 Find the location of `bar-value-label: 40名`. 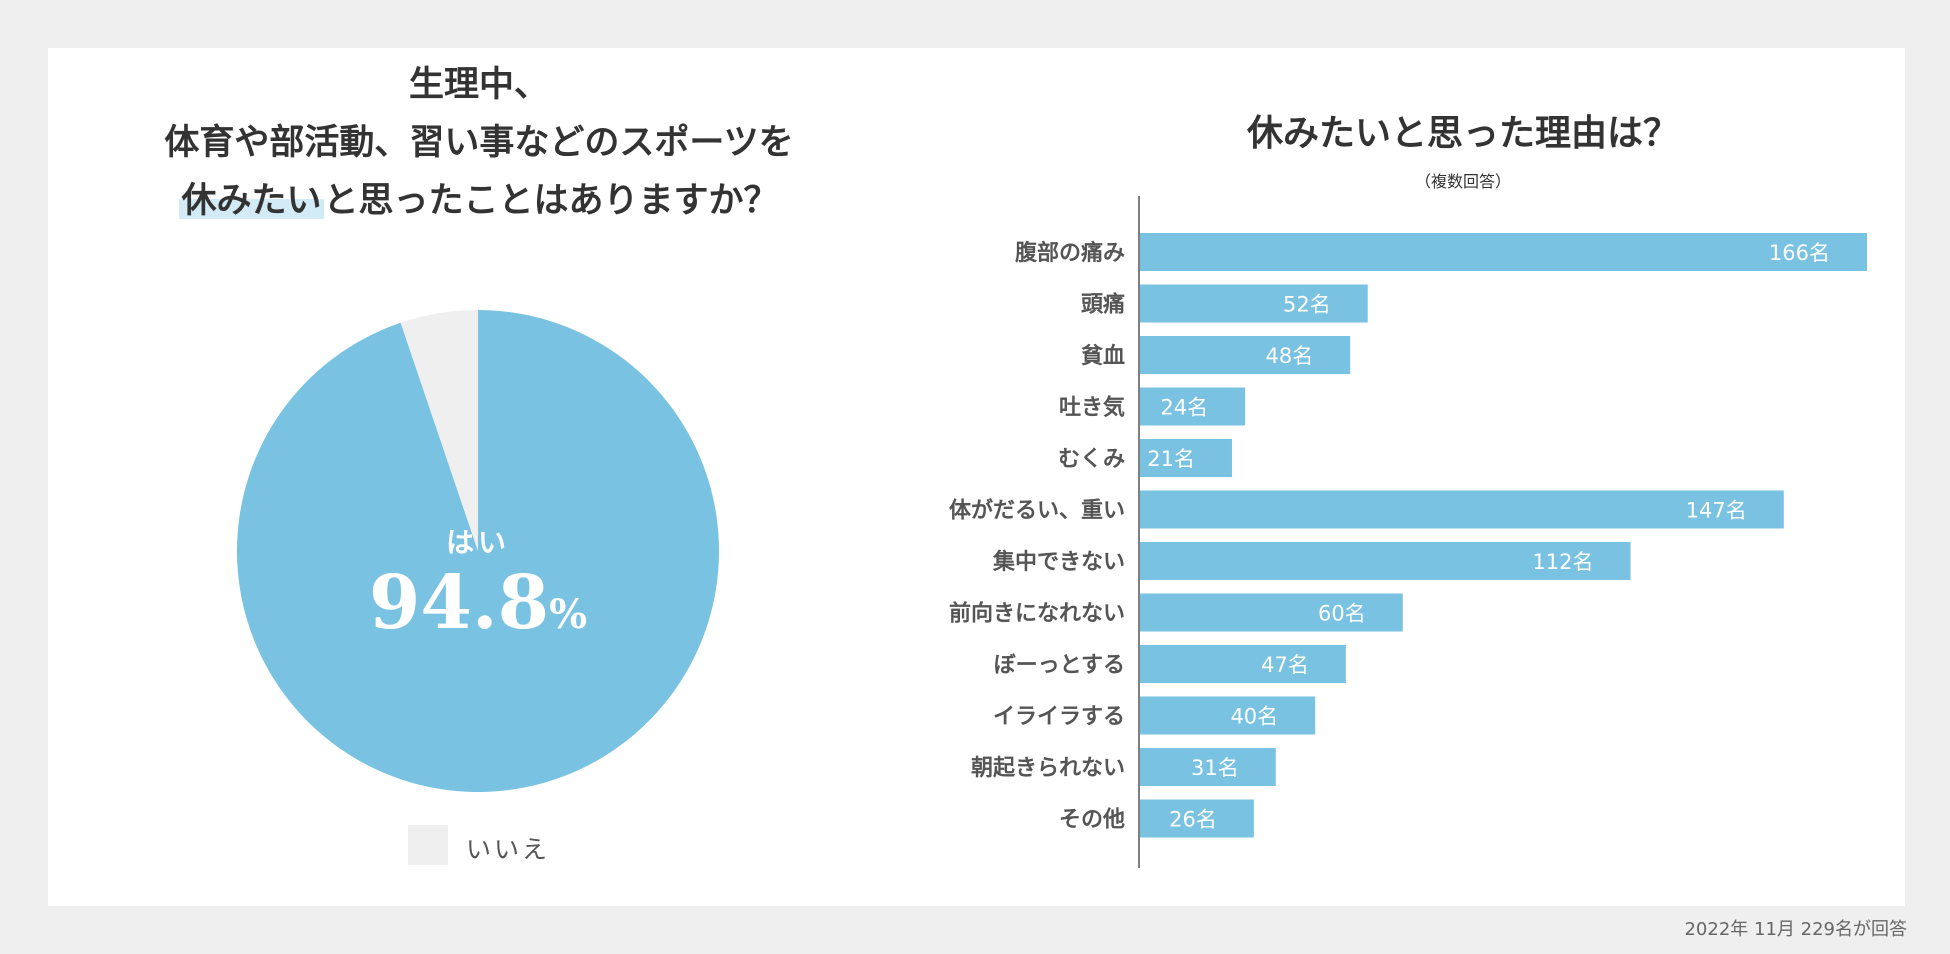

bar-value-label: 40名 is located at coordinates (1254, 717).